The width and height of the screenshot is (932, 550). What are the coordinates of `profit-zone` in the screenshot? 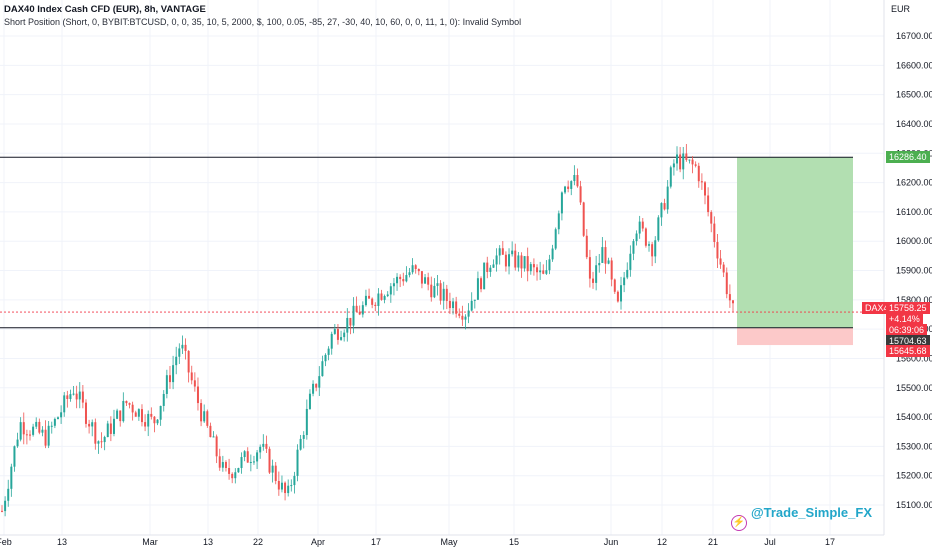 It's located at (795, 242).